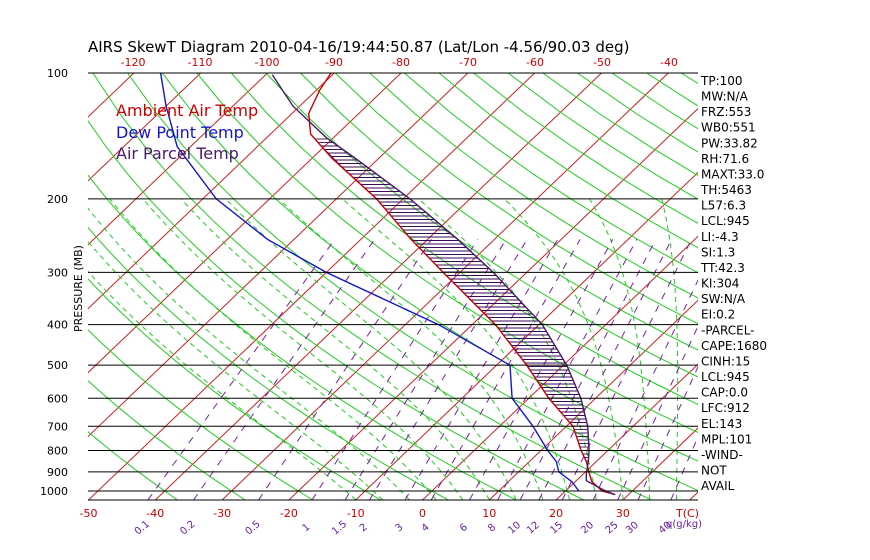 The width and height of the screenshot is (870, 560). I want to click on top-temp-tick-label: -80, so click(401, 62).